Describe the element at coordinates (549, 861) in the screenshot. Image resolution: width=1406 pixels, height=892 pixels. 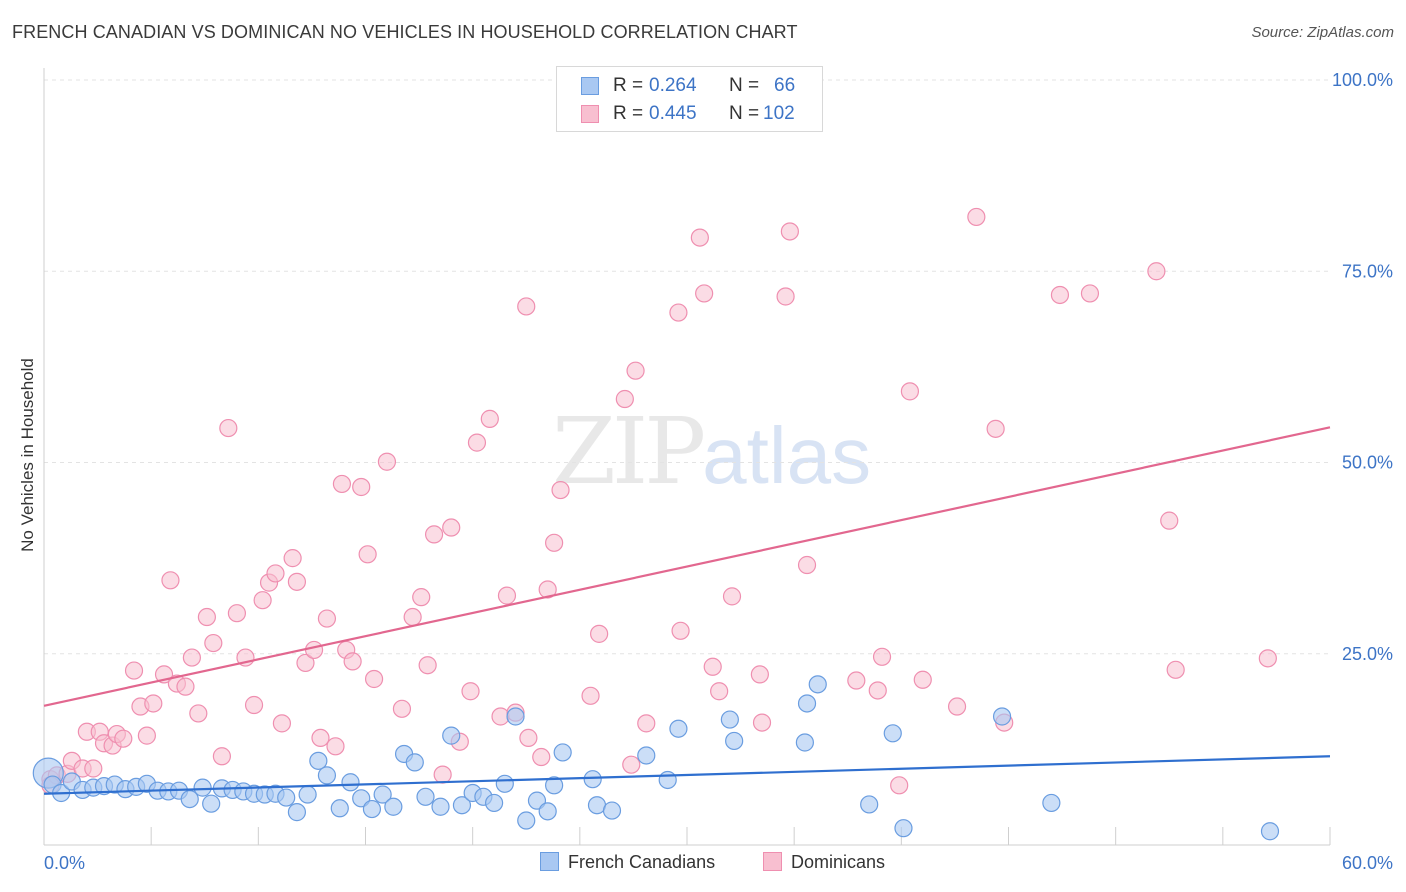
I see `legend-swatch-blue` at that location.